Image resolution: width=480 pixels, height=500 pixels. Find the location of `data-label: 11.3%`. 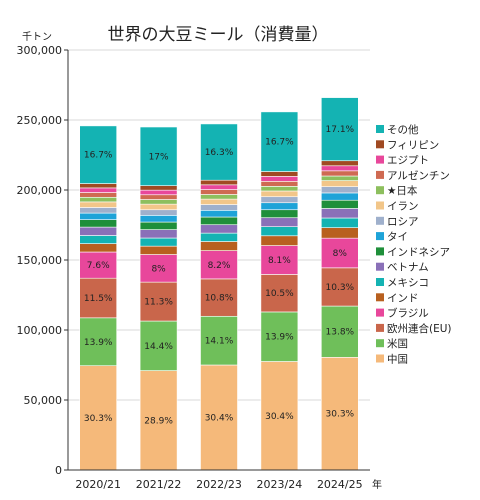

data-label: 11.3% is located at coordinates (158, 303).